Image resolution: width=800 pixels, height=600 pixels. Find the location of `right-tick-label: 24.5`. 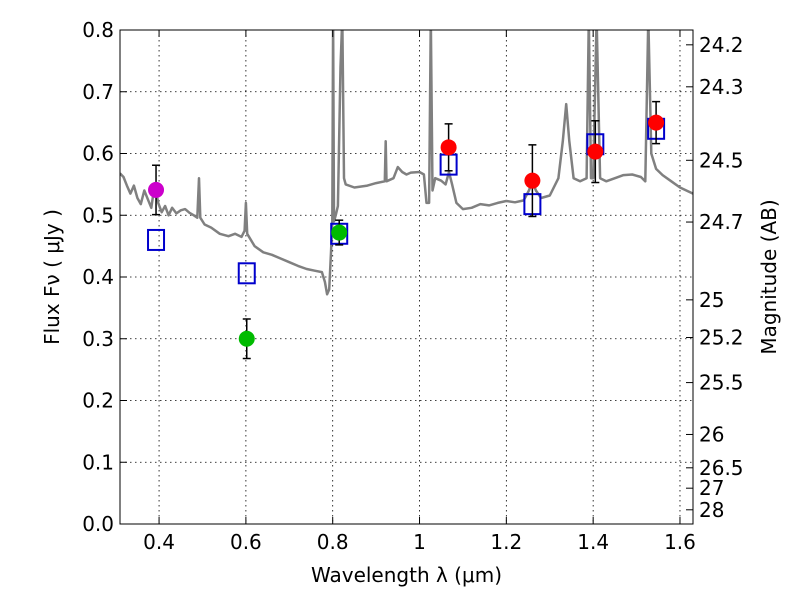

right-tick-label: 24.5 is located at coordinates (721, 160).